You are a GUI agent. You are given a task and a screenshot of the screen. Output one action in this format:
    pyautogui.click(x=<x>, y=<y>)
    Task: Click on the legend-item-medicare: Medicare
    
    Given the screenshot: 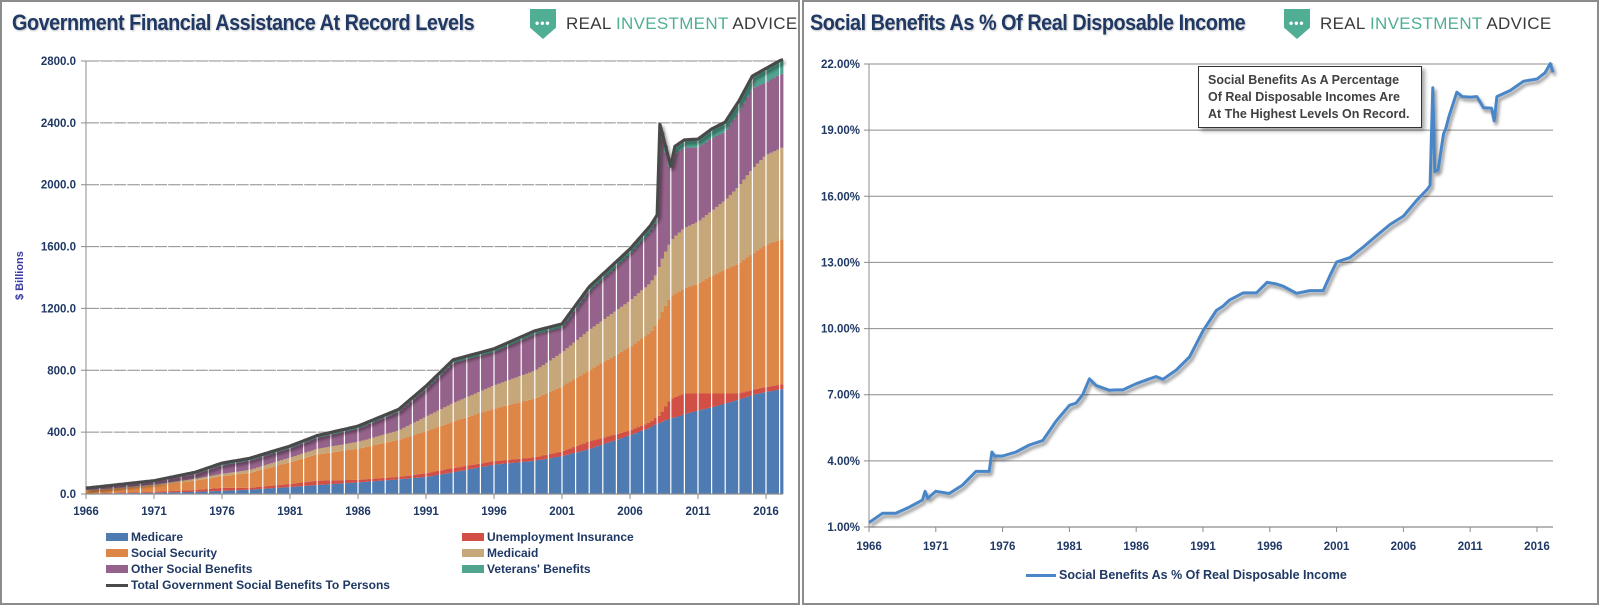 What is the action you would take?
    pyautogui.click(x=144, y=537)
    